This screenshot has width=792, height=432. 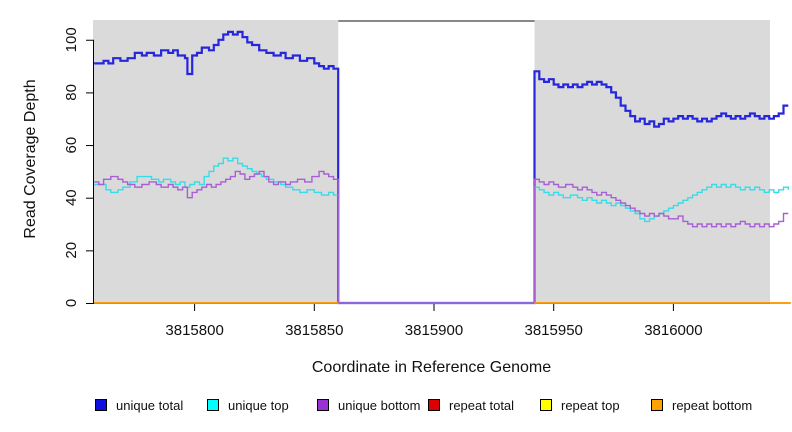 I want to click on legend-label-repeat-top: repeat top, so click(x=590, y=405).